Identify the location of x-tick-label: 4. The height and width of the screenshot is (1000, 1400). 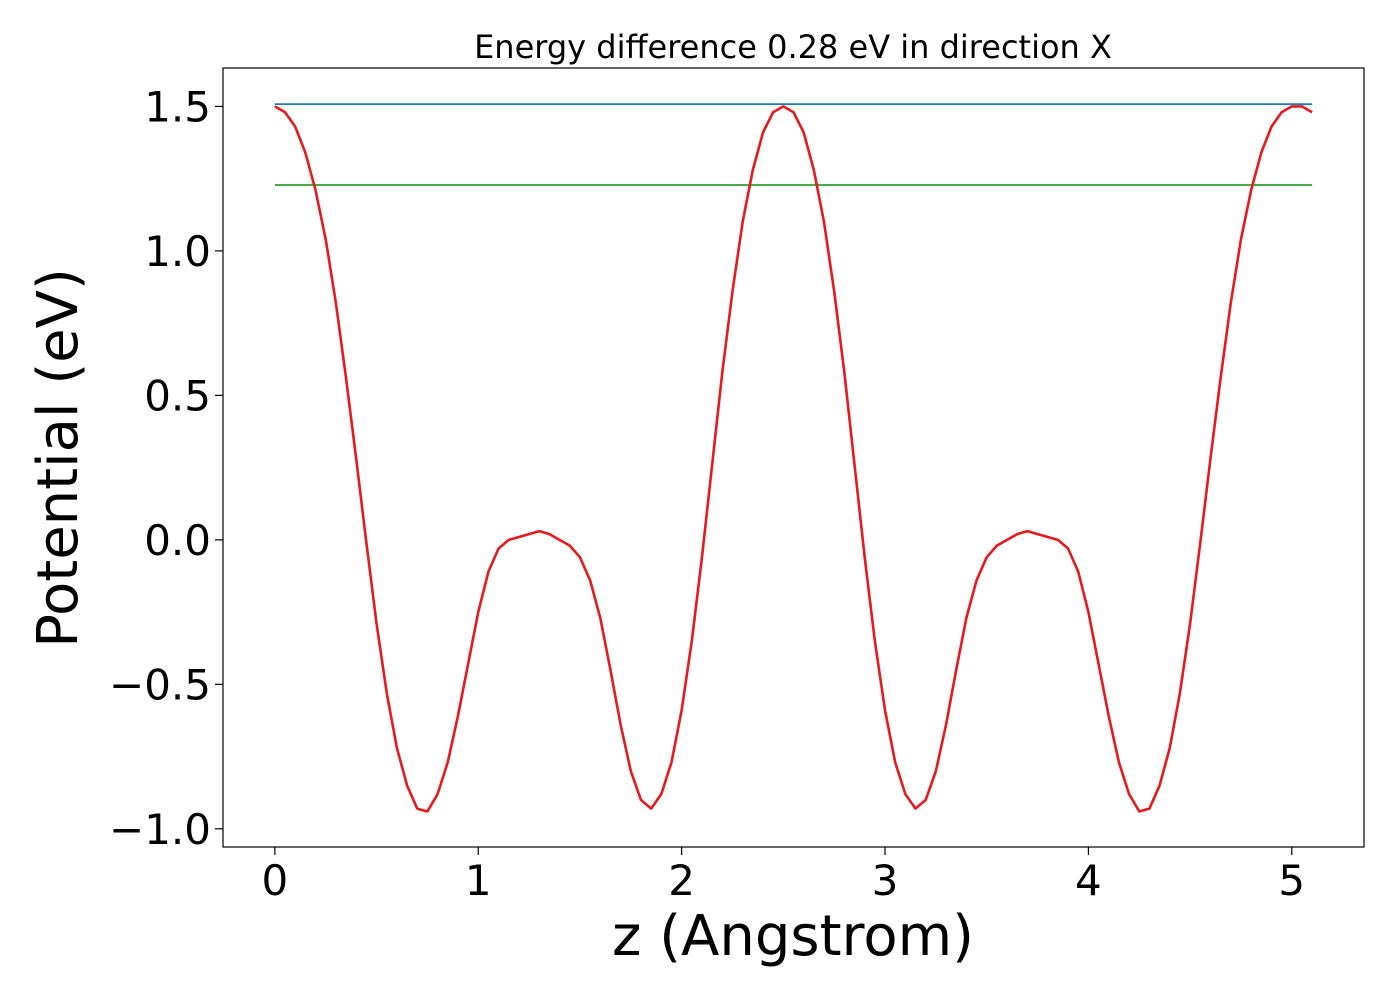
(1088, 880).